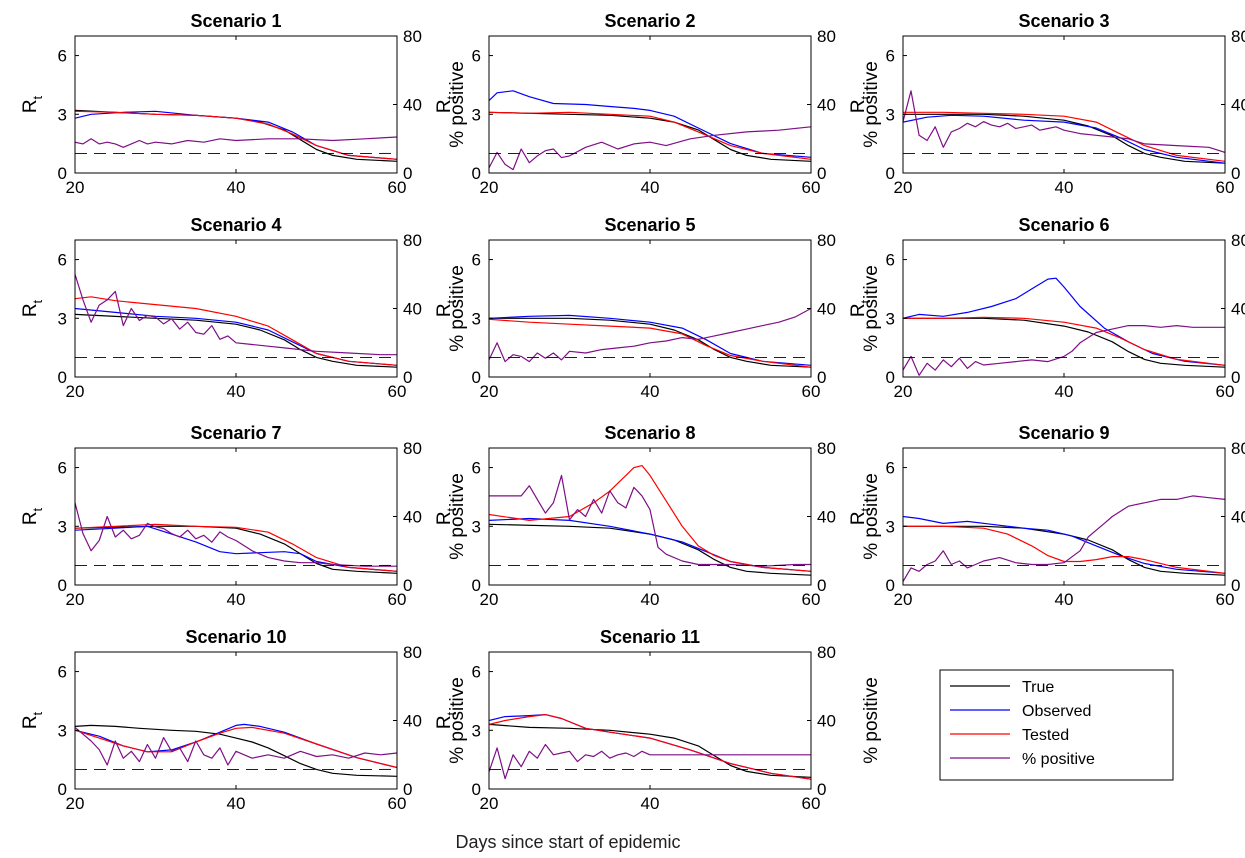  I want to click on legend: True Observed Tested % positive, so click(1056, 725).